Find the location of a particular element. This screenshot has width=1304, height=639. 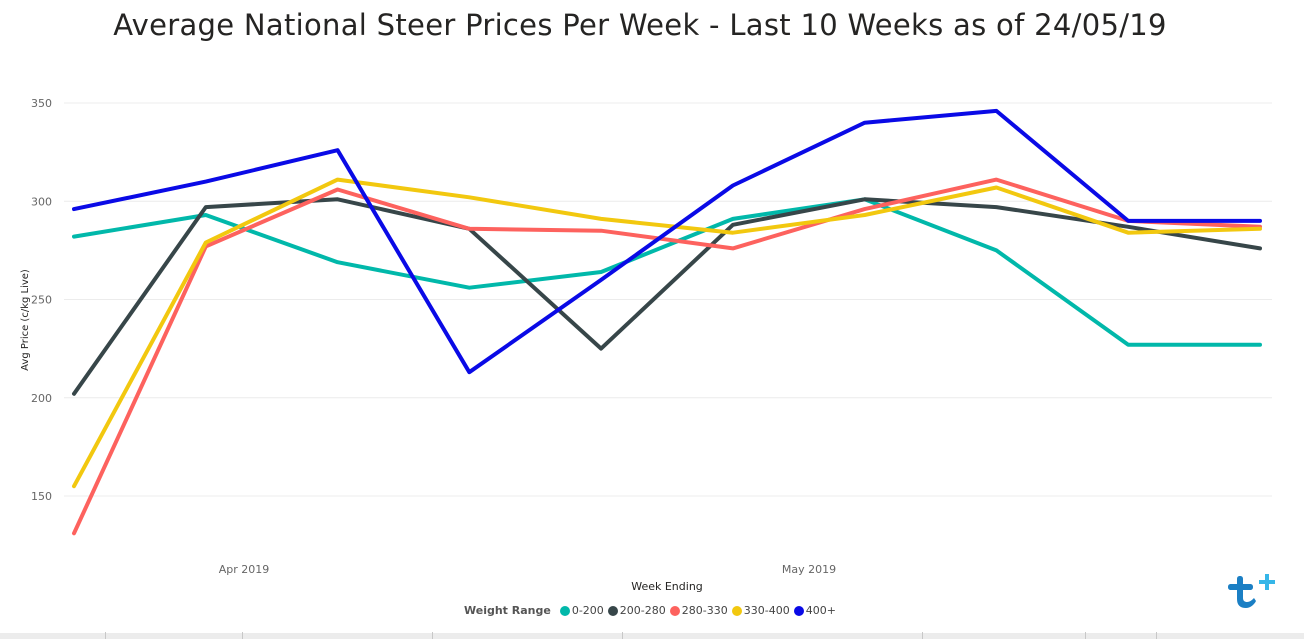

logo-icon is located at coordinates (1251, 591).